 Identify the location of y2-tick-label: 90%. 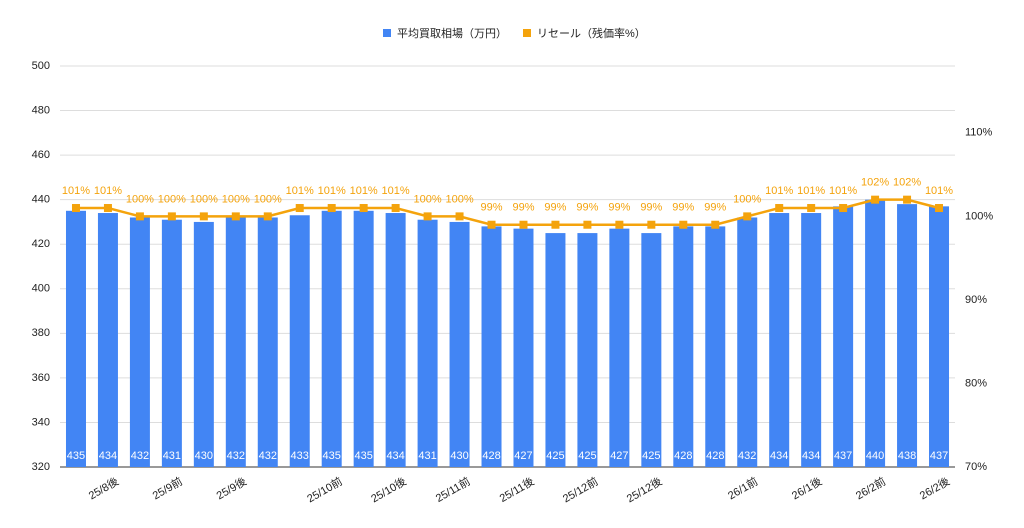
(976, 300).